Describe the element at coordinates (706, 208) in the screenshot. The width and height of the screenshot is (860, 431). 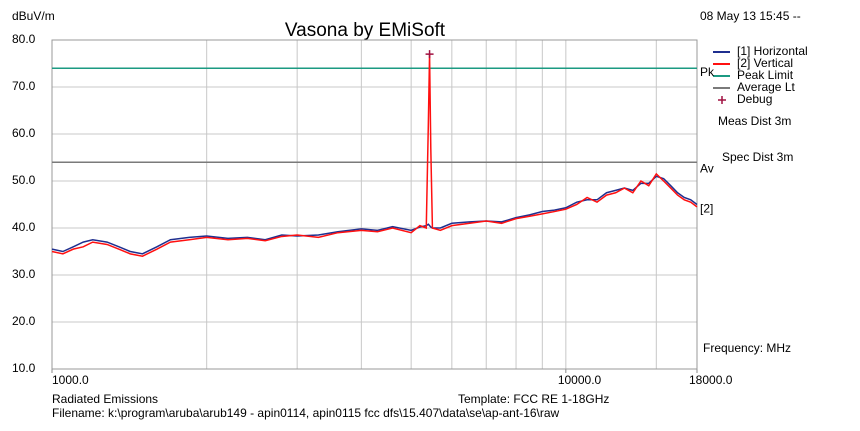
I see `annotation: [2]` at that location.